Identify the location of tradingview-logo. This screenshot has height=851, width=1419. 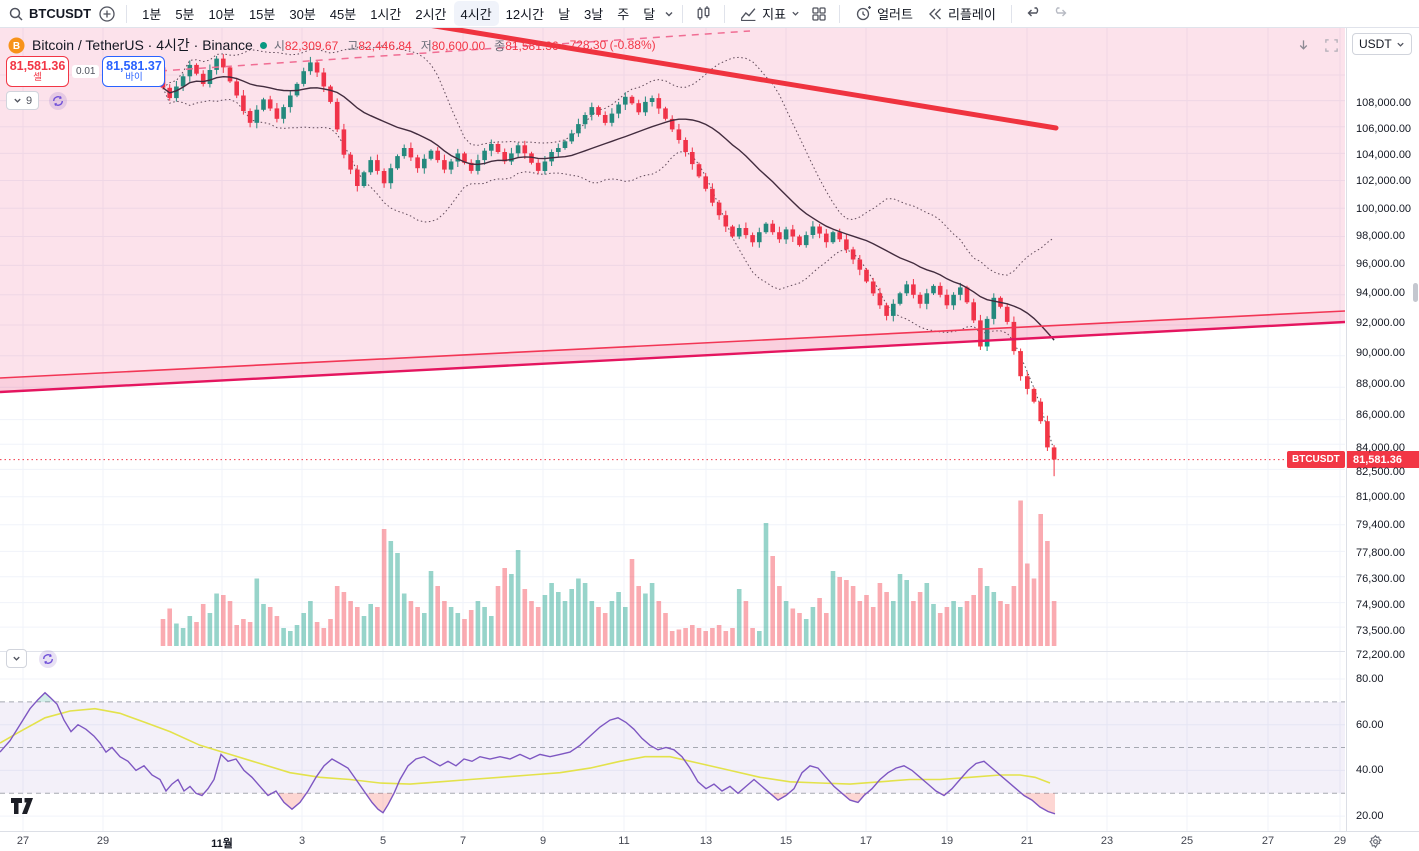
(25, 808).